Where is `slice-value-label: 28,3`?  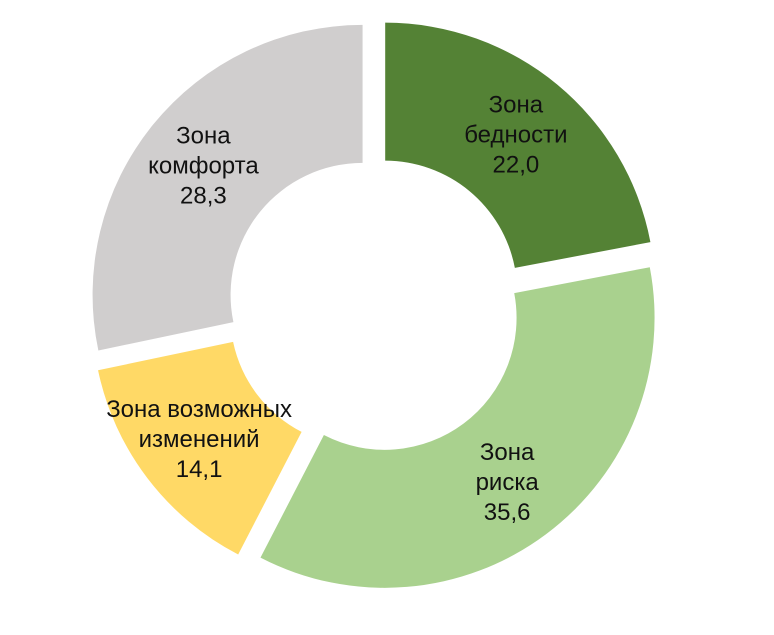
slice-value-label: 28,3 is located at coordinates (203, 196).